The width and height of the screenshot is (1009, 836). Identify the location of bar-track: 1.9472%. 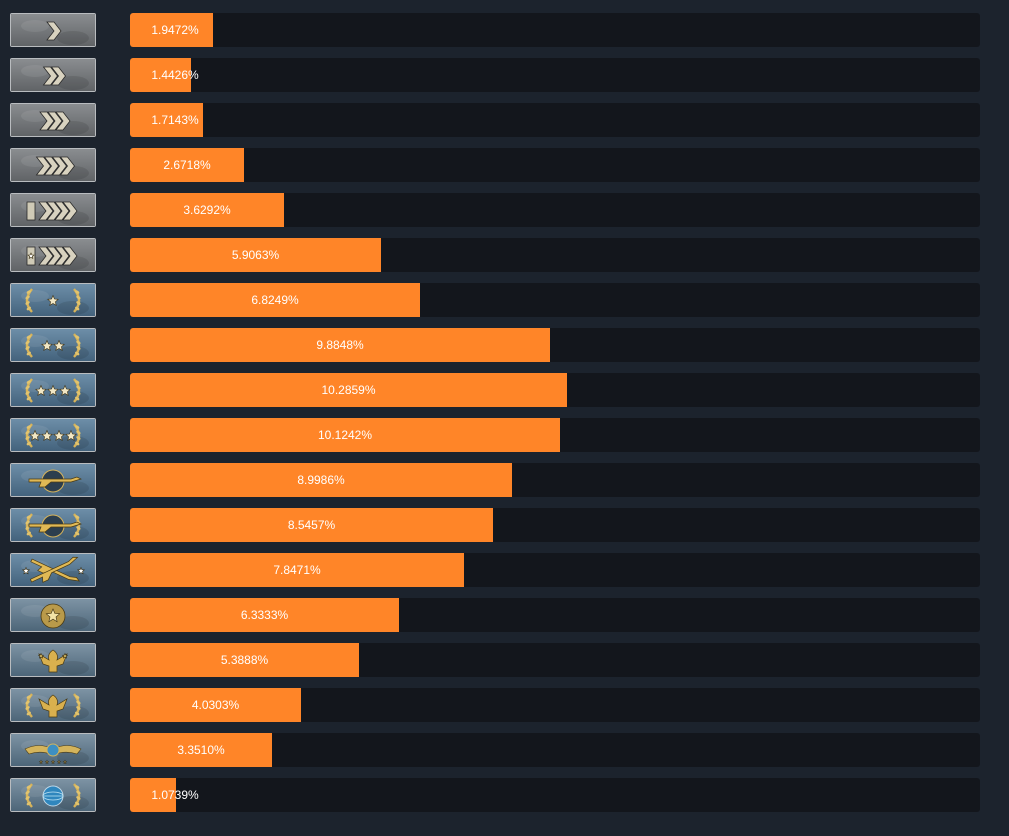
(555, 30).